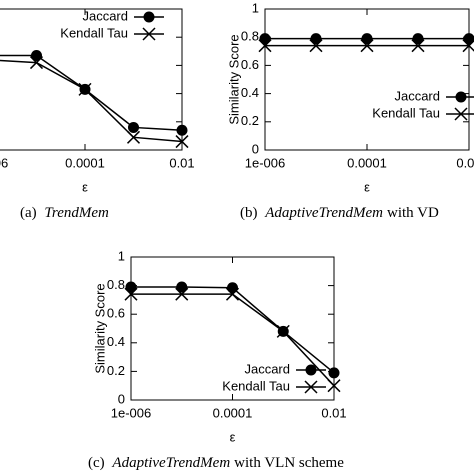 This screenshot has height=474, width=474. I want to click on plot-frame, so click(367, 79).